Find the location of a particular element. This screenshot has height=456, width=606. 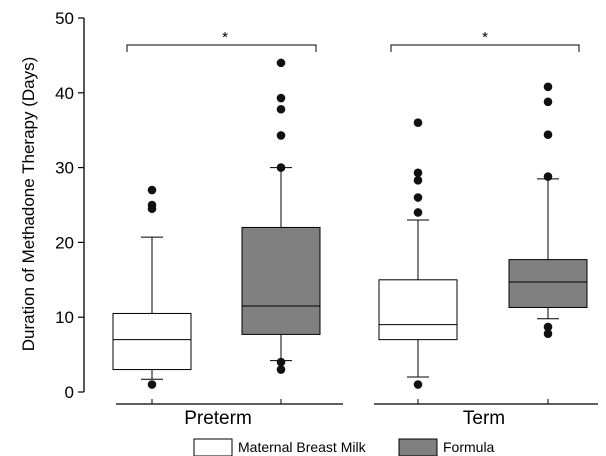

significance-star-term: * is located at coordinates (485, 37).